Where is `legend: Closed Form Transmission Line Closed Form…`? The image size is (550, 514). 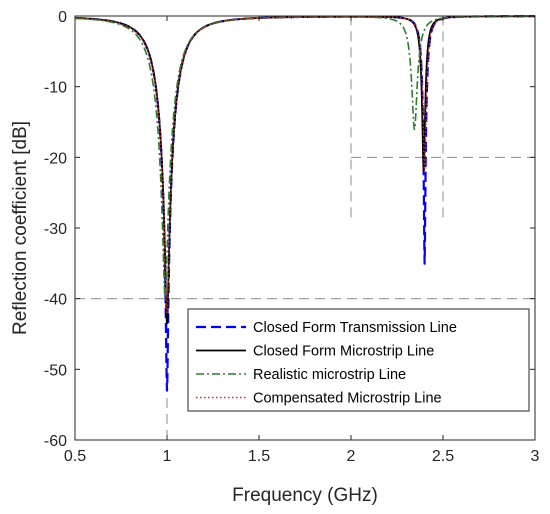
legend: Closed Form Transmission Line Closed Form… is located at coordinates (358, 360).